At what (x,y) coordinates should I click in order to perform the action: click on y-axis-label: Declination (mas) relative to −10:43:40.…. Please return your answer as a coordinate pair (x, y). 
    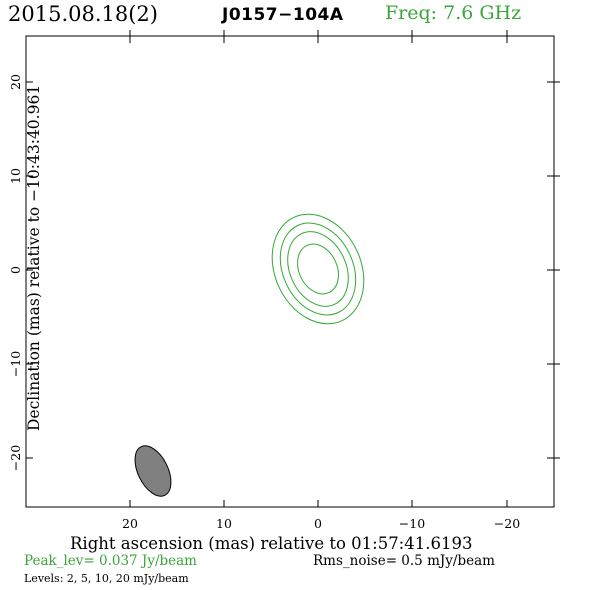
    Looking at the image, I should click on (34, 257).